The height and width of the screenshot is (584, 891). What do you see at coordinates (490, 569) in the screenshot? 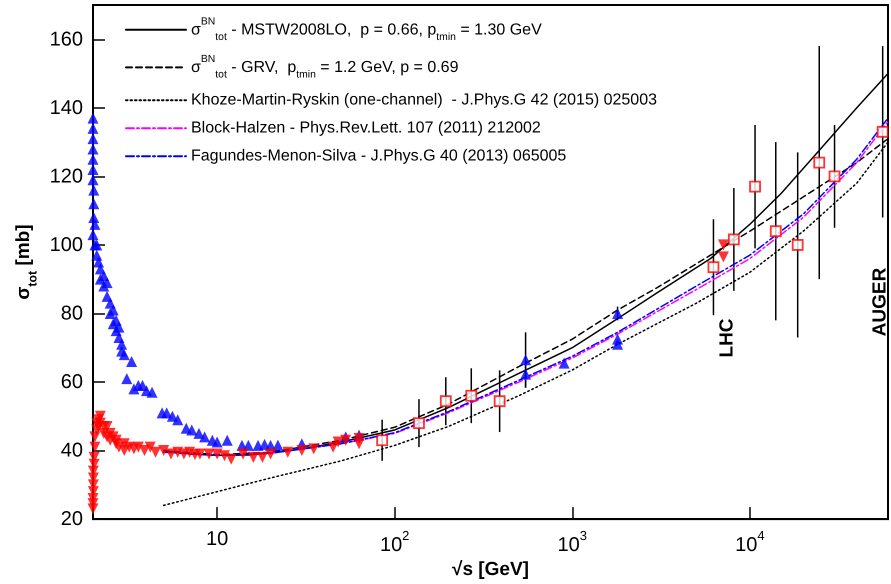
I see `x-axis-title: √s [GeV]` at bounding box center [490, 569].